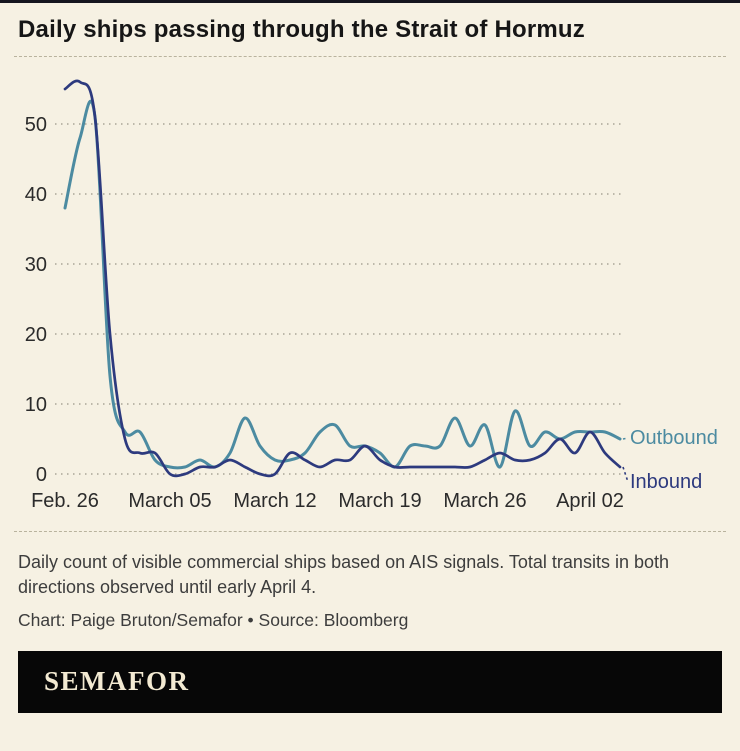  I want to click on series-label-outbound: Outbound, so click(674, 438).